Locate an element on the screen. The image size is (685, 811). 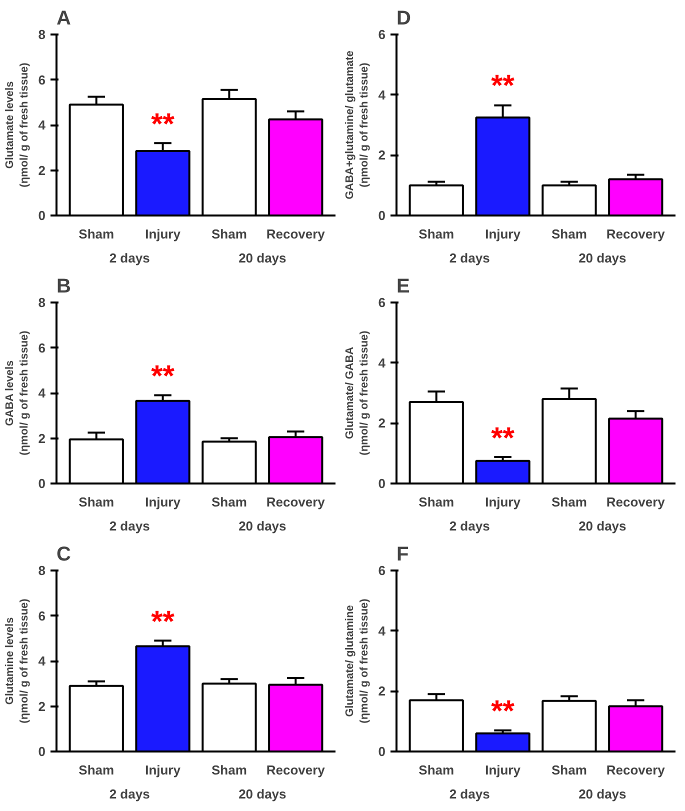
chart-title: A is located at coordinates (63, 19).